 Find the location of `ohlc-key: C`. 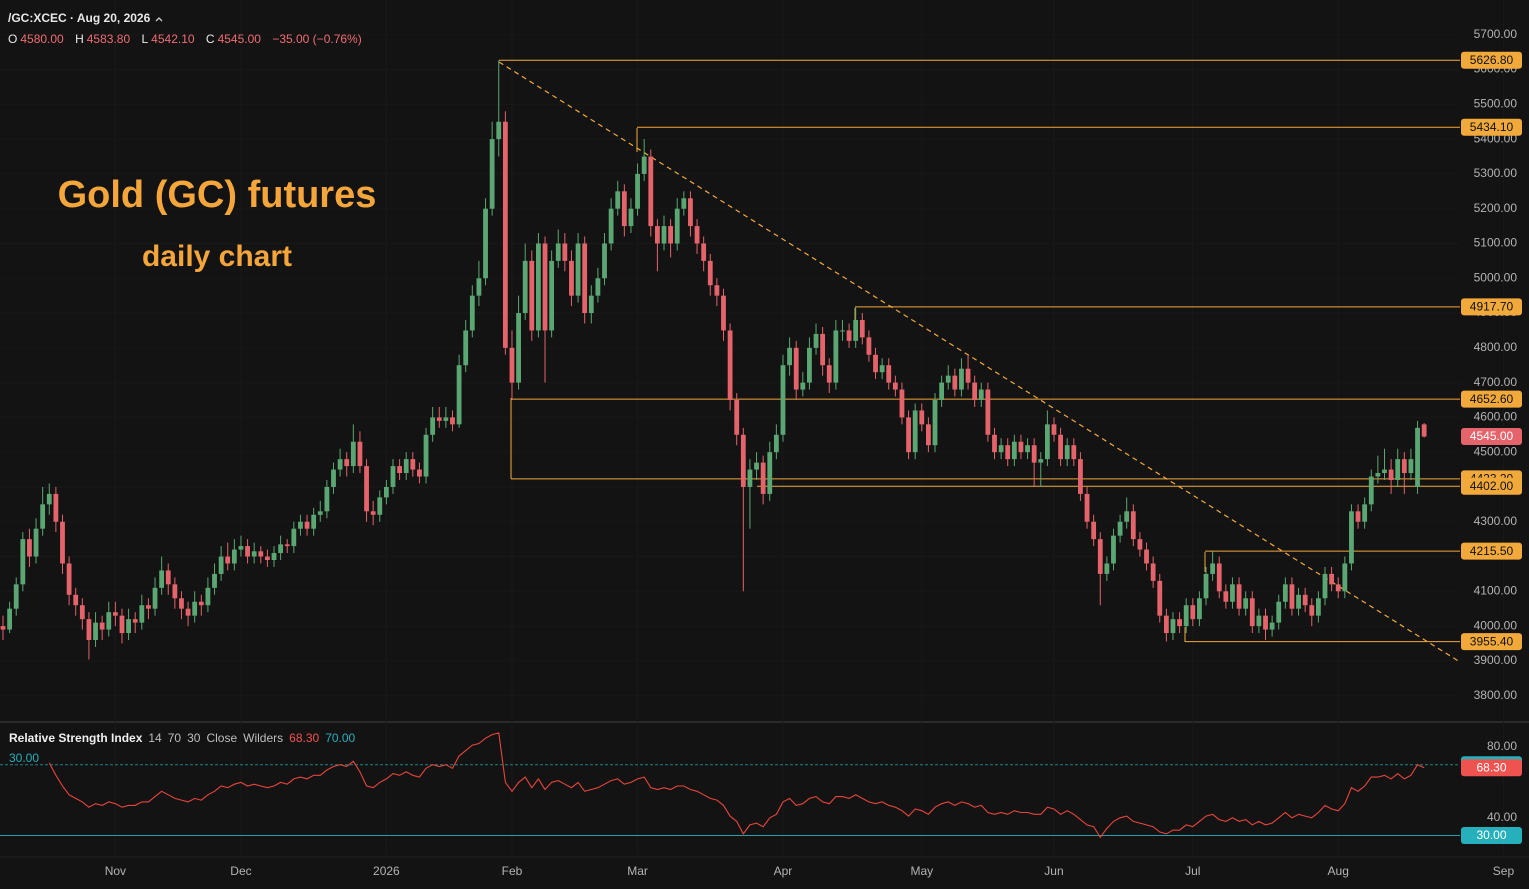

ohlc-key: C is located at coordinates (210, 39).